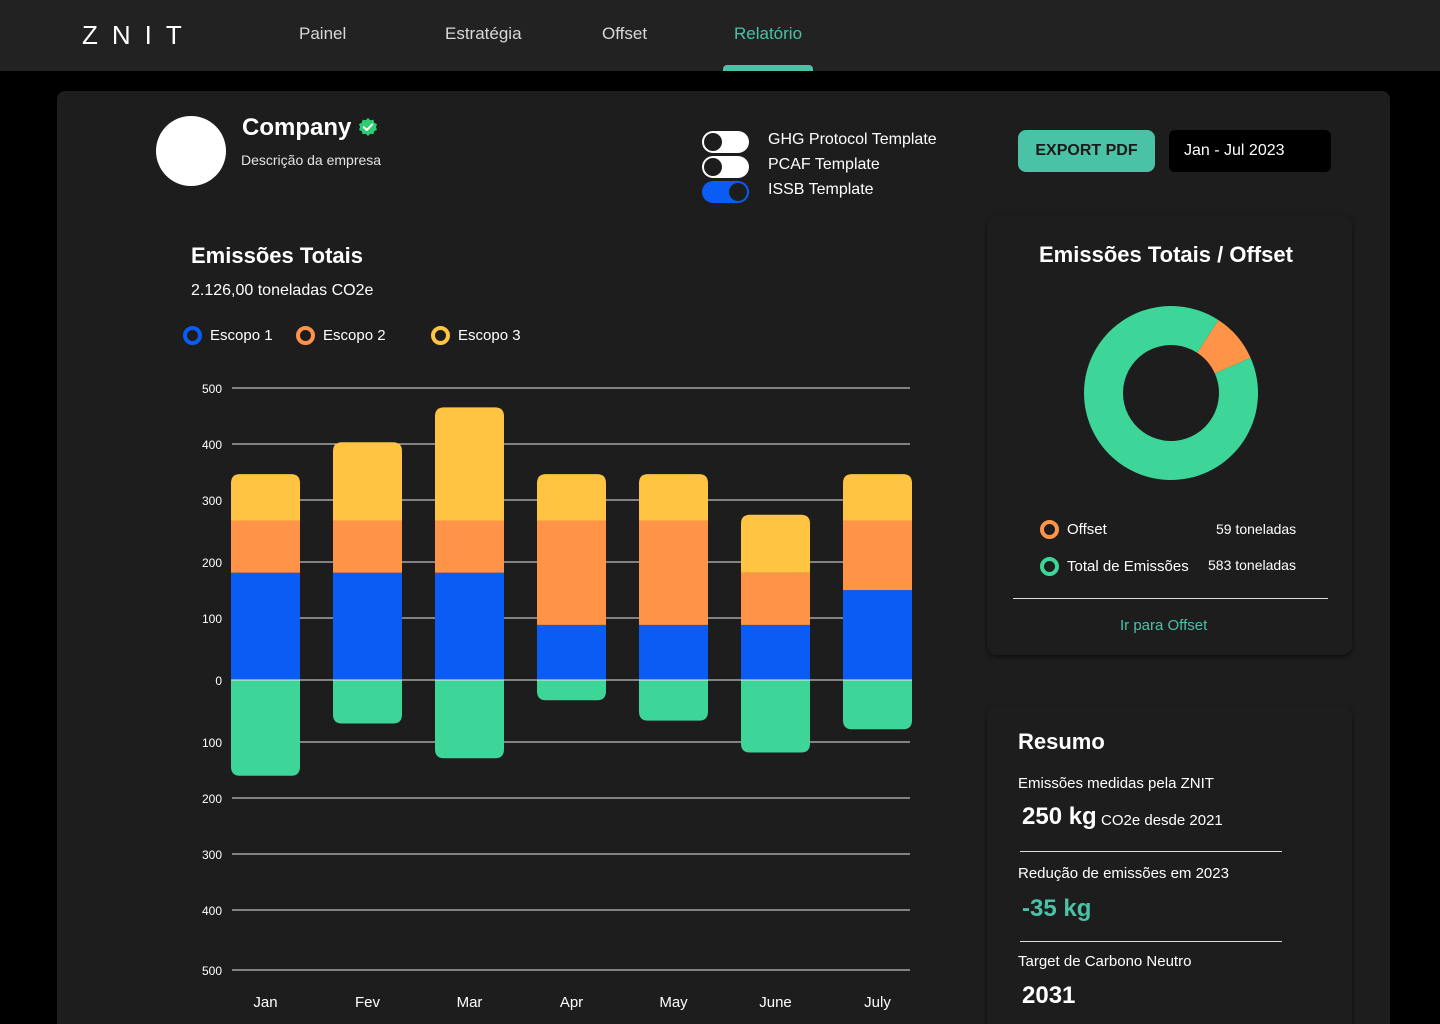  I want to click on donut-slice-total-de-emissões, so click(1171, 393).